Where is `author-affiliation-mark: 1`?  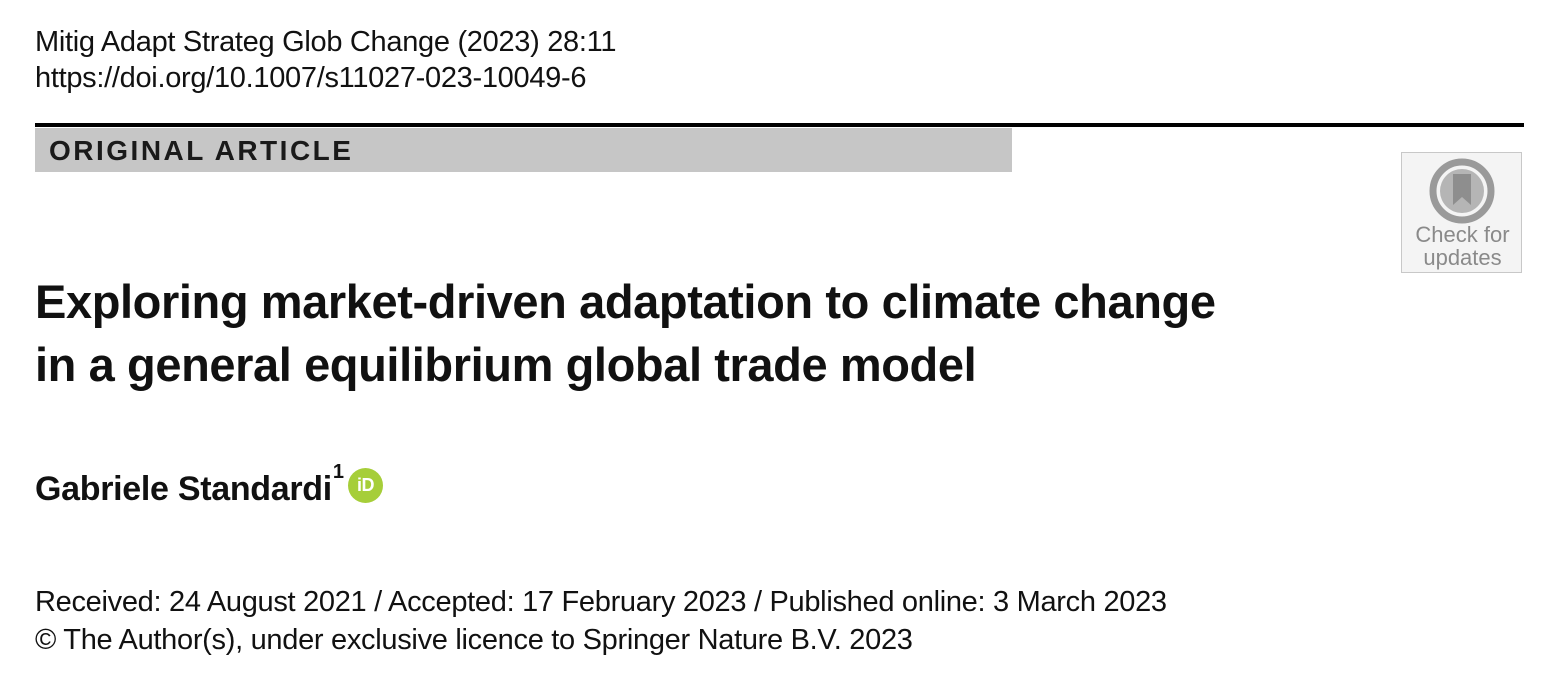 author-affiliation-mark: 1 is located at coordinates (338, 471).